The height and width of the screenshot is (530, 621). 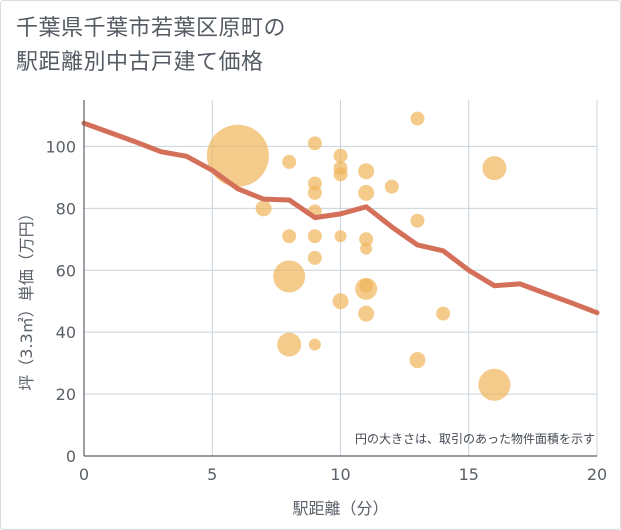 I want to click on x-axis-label: 駅距離（分）, so click(x=340, y=508).